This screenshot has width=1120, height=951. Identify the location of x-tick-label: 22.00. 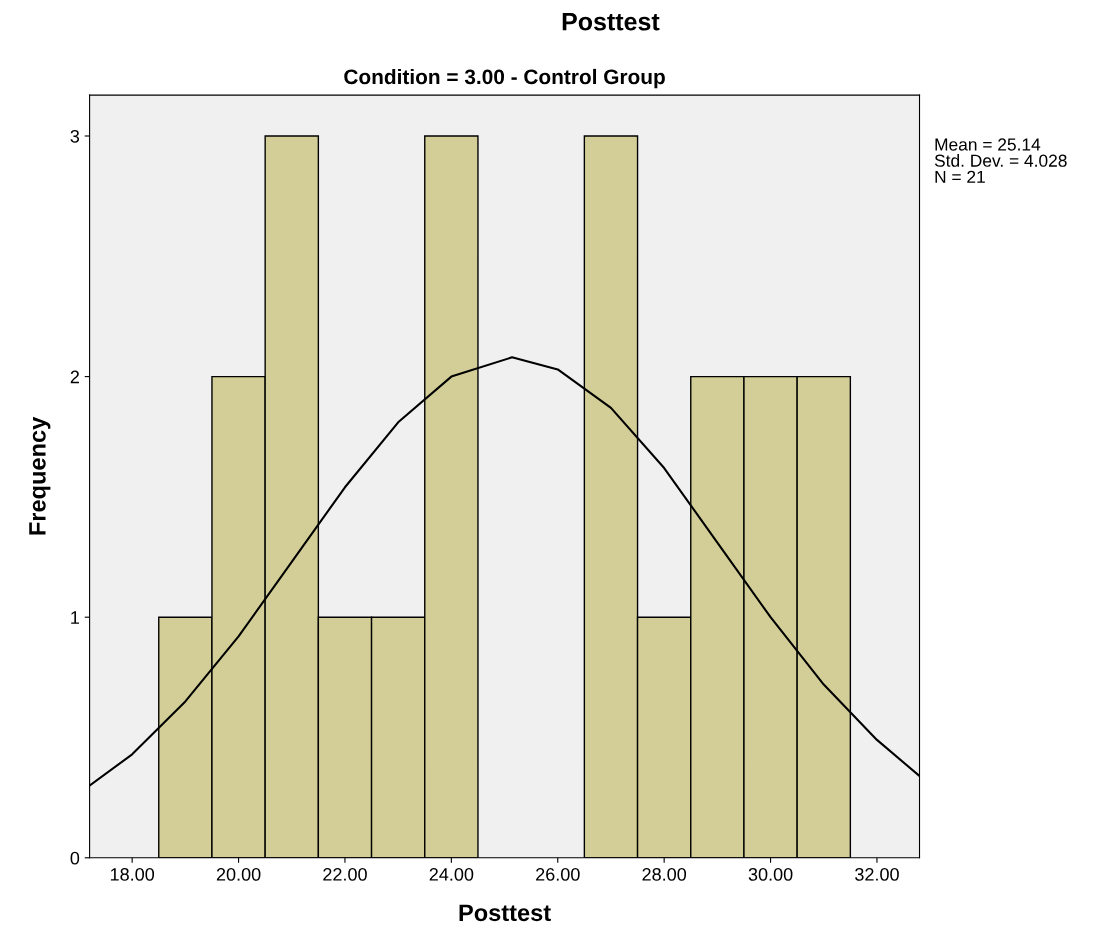
(345, 874).